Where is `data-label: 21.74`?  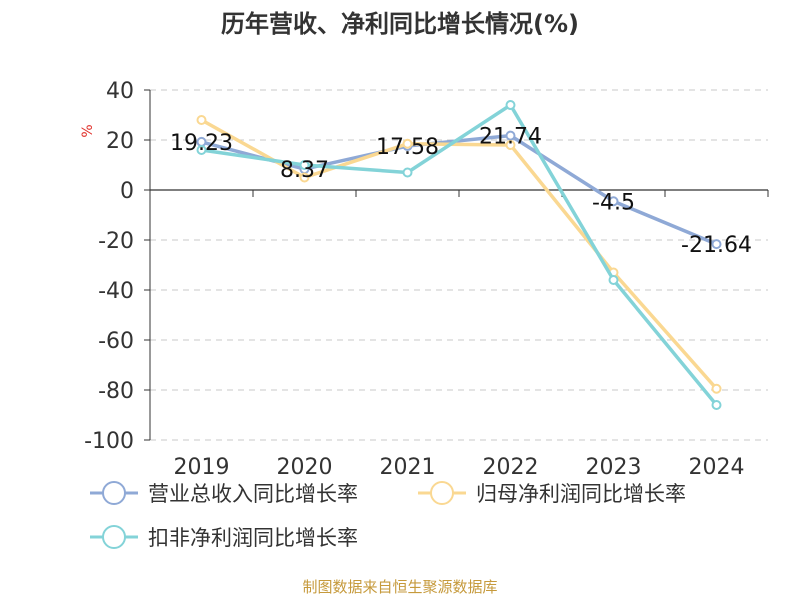
data-label: 21.74 is located at coordinates (510, 137).